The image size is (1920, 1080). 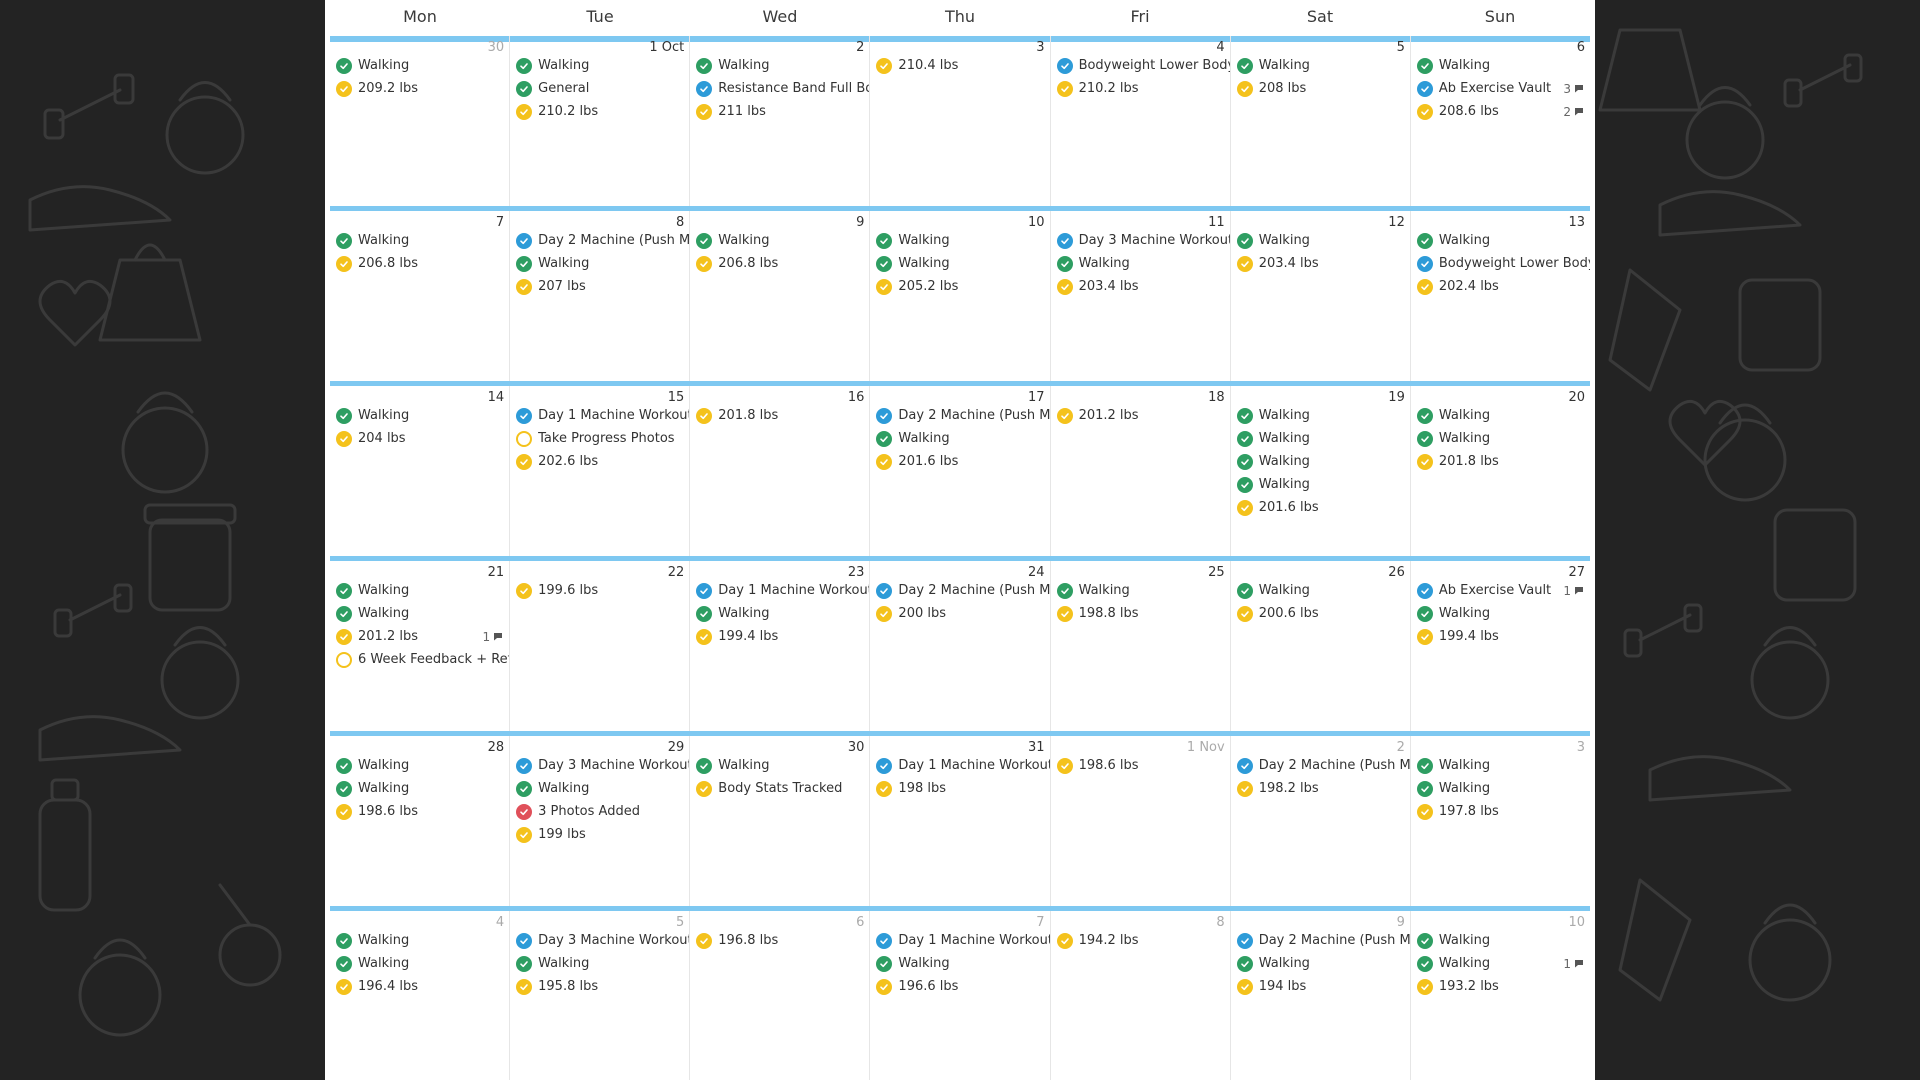 I want to click on calendar-entry: Body Stats Tracked, so click(x=779, y=788).